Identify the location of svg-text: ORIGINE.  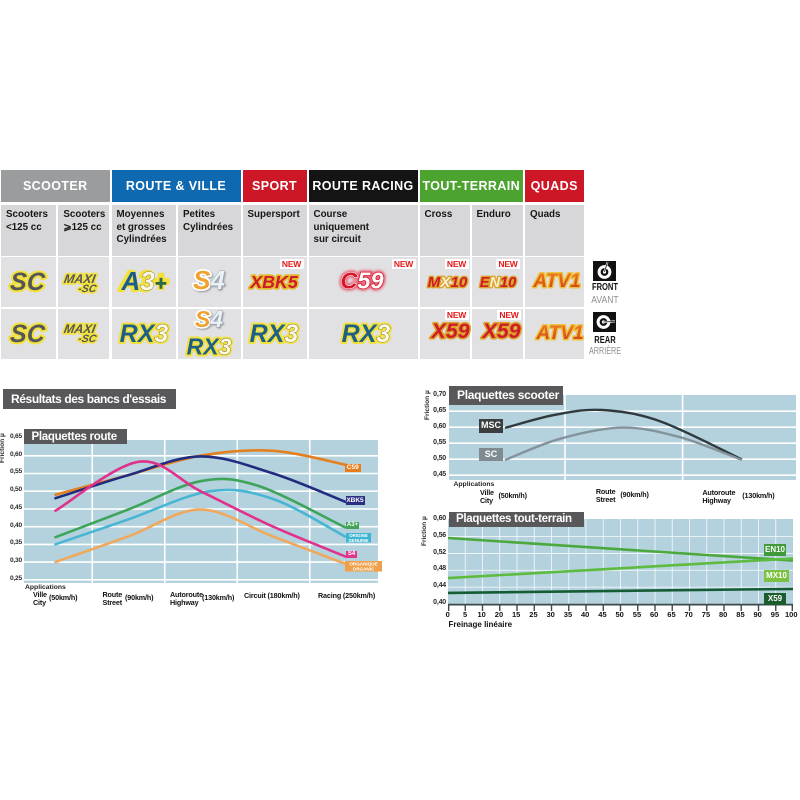
(358, 535).